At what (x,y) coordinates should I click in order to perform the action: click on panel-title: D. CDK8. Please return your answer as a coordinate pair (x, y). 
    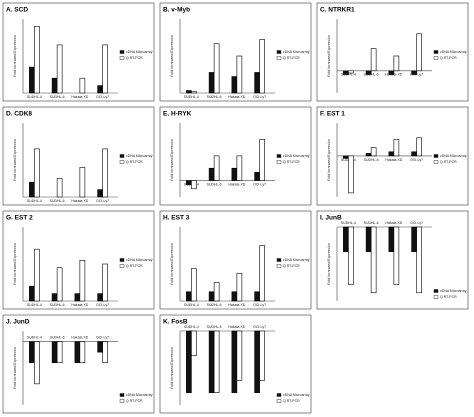
    Looking at the image, I should click on (19, 114).